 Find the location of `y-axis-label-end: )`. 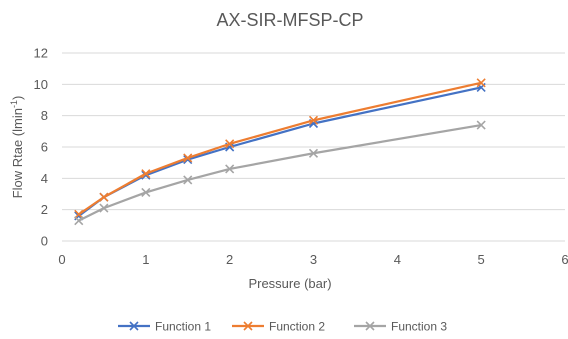

y-axis-label-end: ) is located at coordinates (17, 98).